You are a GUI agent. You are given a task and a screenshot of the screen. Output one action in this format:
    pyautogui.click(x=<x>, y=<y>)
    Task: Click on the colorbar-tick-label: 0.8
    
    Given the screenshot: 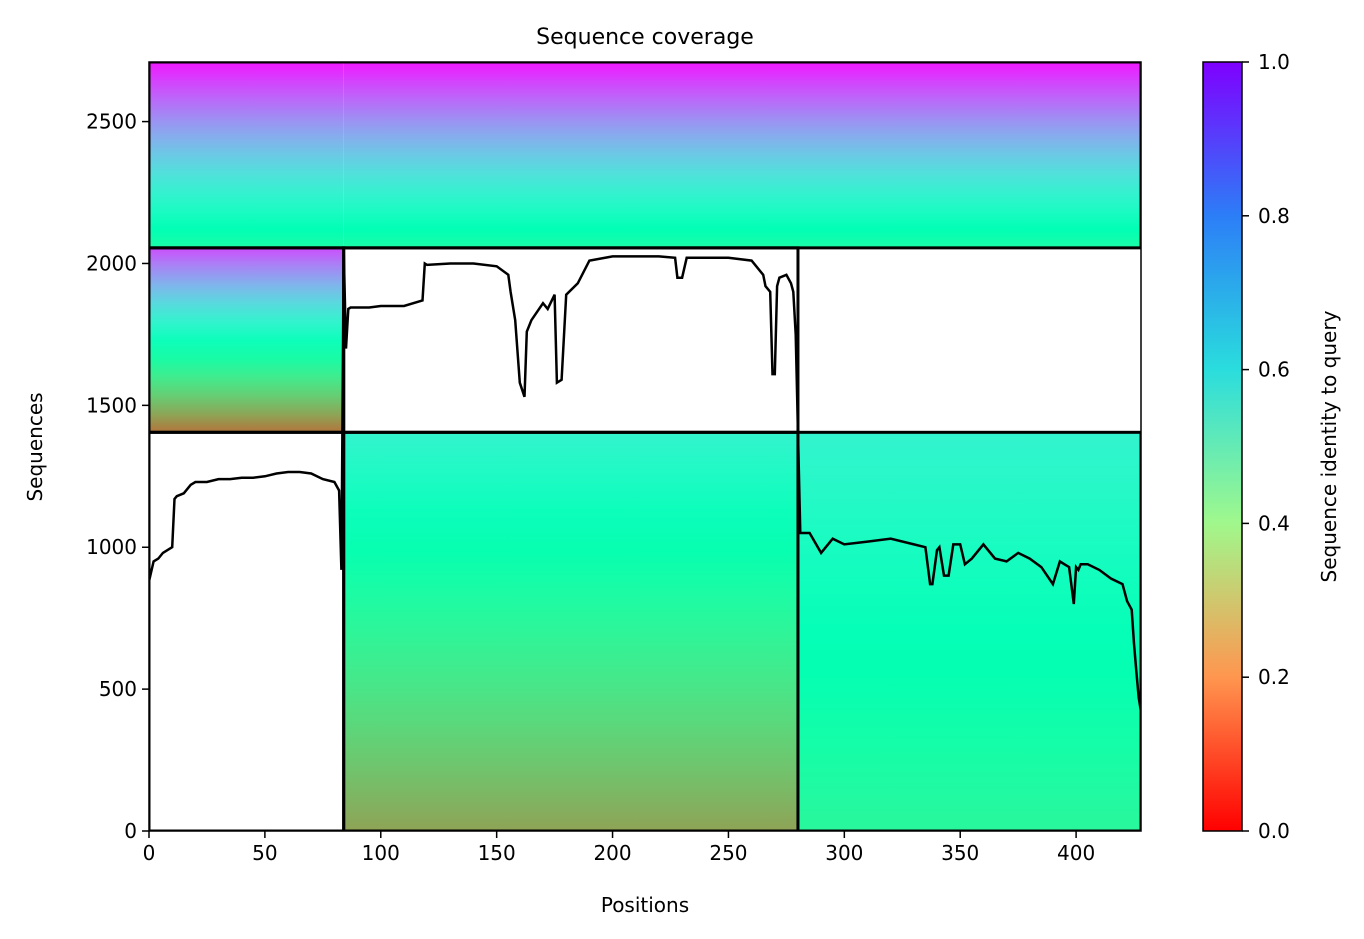 What is the action you would take?
    pyautogui.click(x=1274, y=216)
    